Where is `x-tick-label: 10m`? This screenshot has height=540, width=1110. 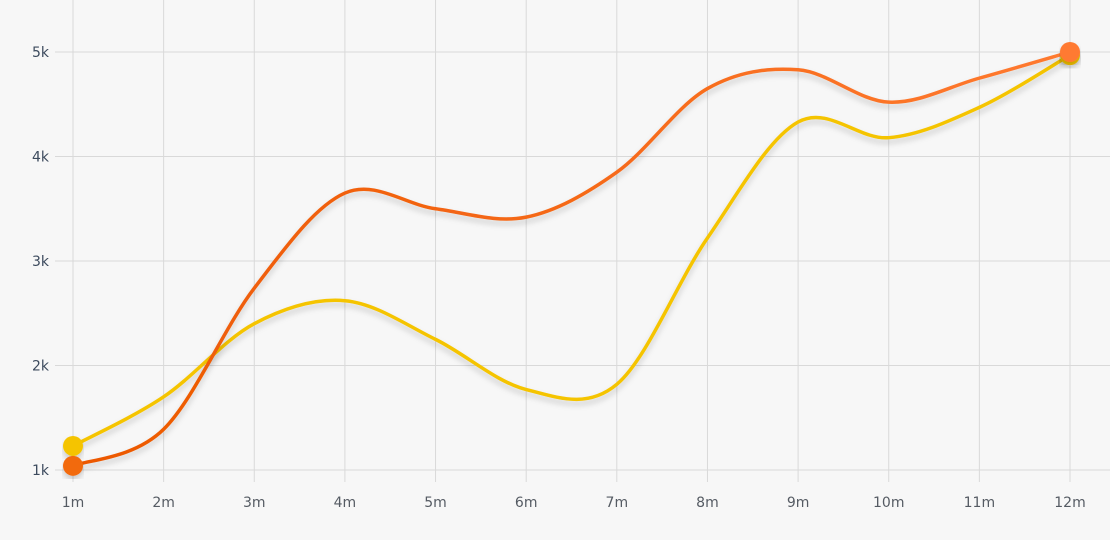
x-tick-label: 10m is located at coordinates (888, 503).